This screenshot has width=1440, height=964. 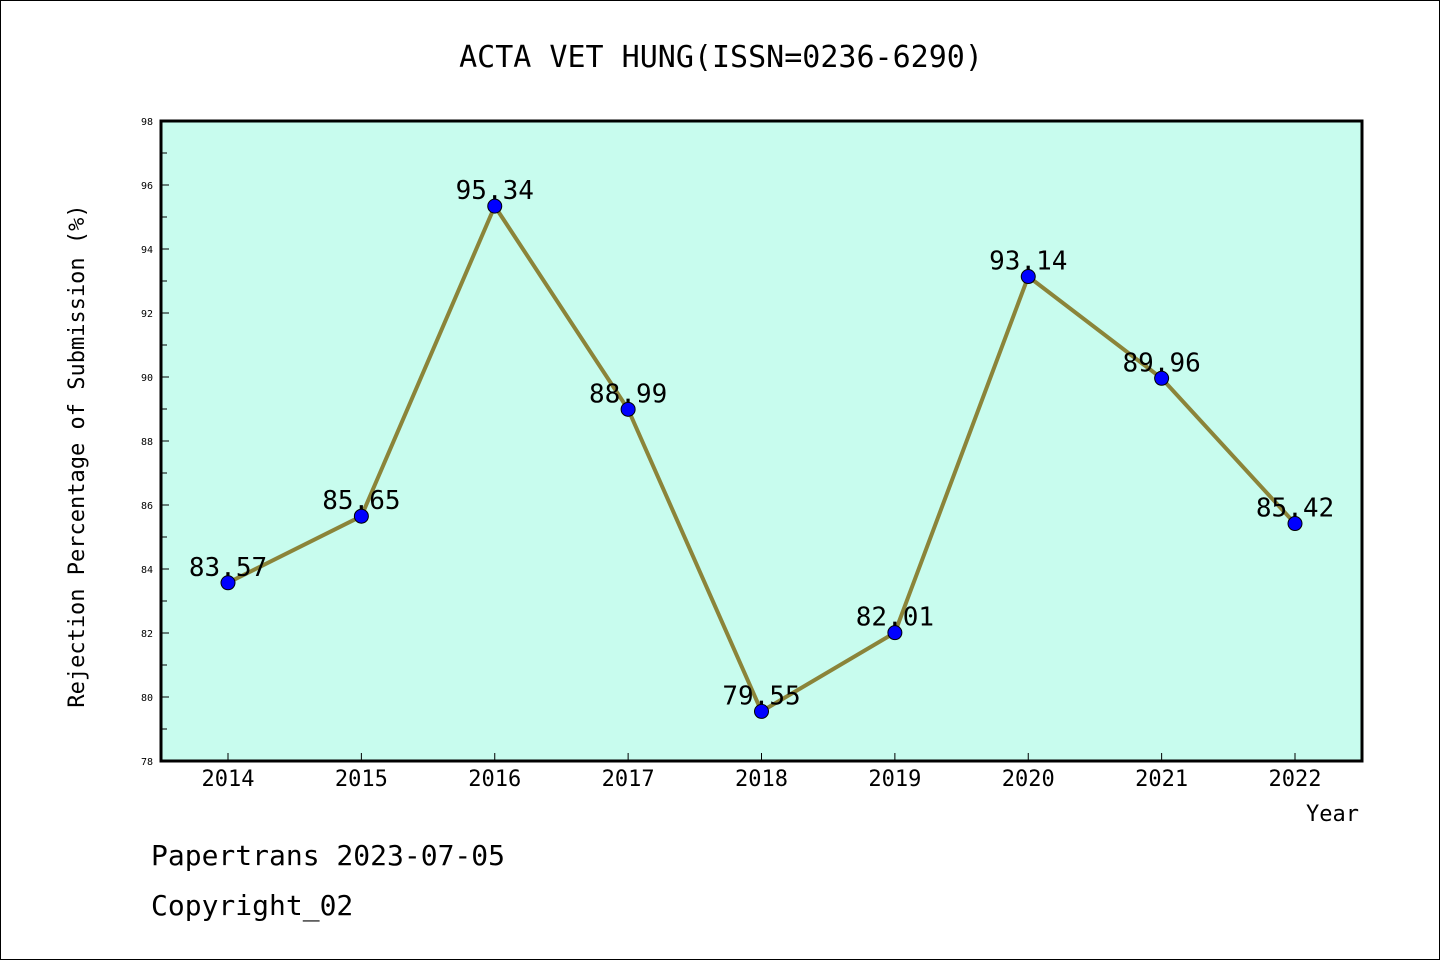 I want to click on chart-title: ACTA VET HUNG(ISSN=0236-6290), so click(x=721, y=57).